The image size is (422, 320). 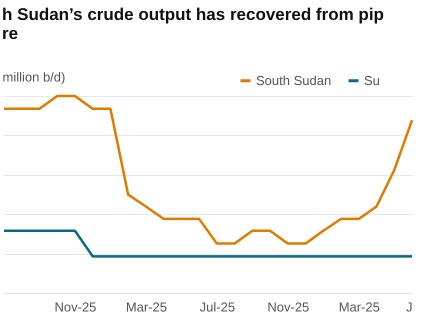 I want to click on legend-label: South Sudan, so click(x=294, y=80).